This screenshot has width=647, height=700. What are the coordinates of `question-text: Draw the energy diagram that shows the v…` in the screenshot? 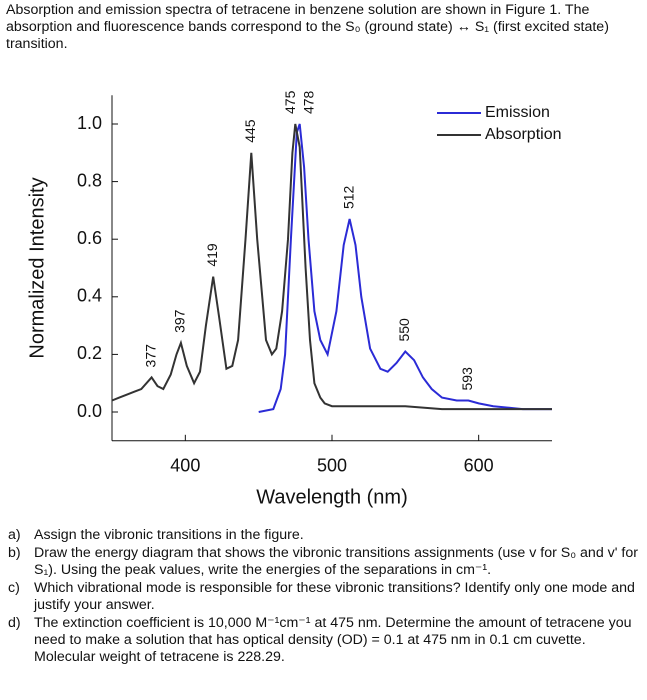 It's located at (336, 561).